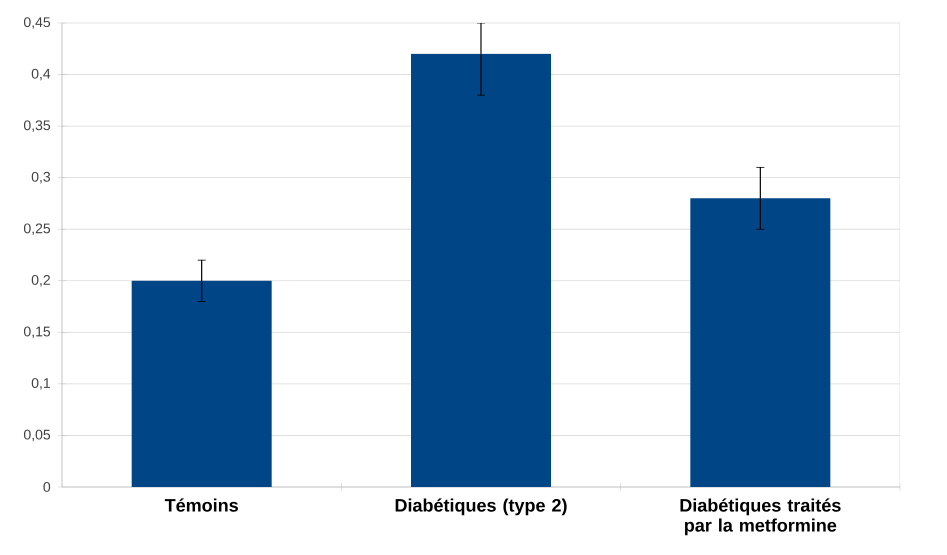 The height and width of the screenshot is (555, 947). What do you see at coordinates (37, 23) in the screenshot?
I see `y-tick-label: 0,45` at bounding box center [37, 23].